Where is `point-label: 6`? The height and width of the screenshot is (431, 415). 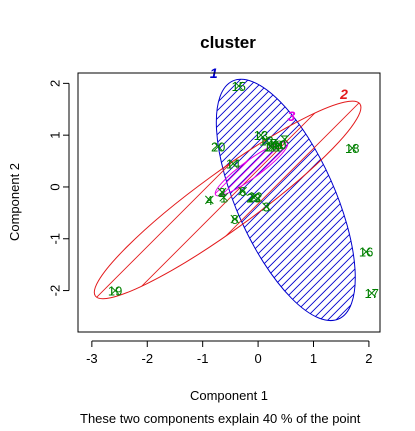 point-label: 6 is located at coordinates (242, 191).